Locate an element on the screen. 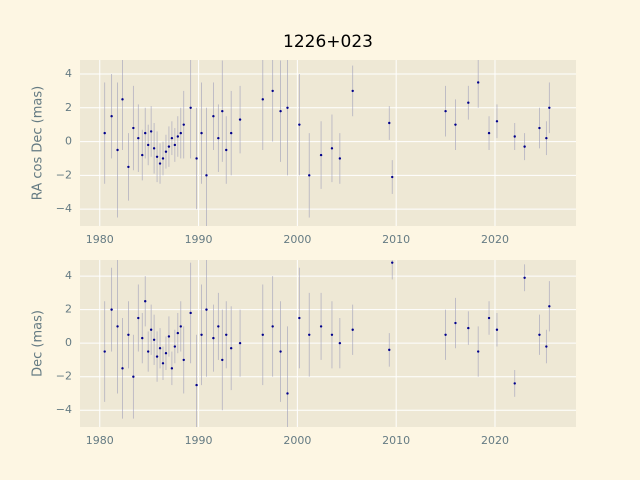 This screenshot has height=480, width=640. x-tick-label: 1990 is located at coordinates (199, 239).